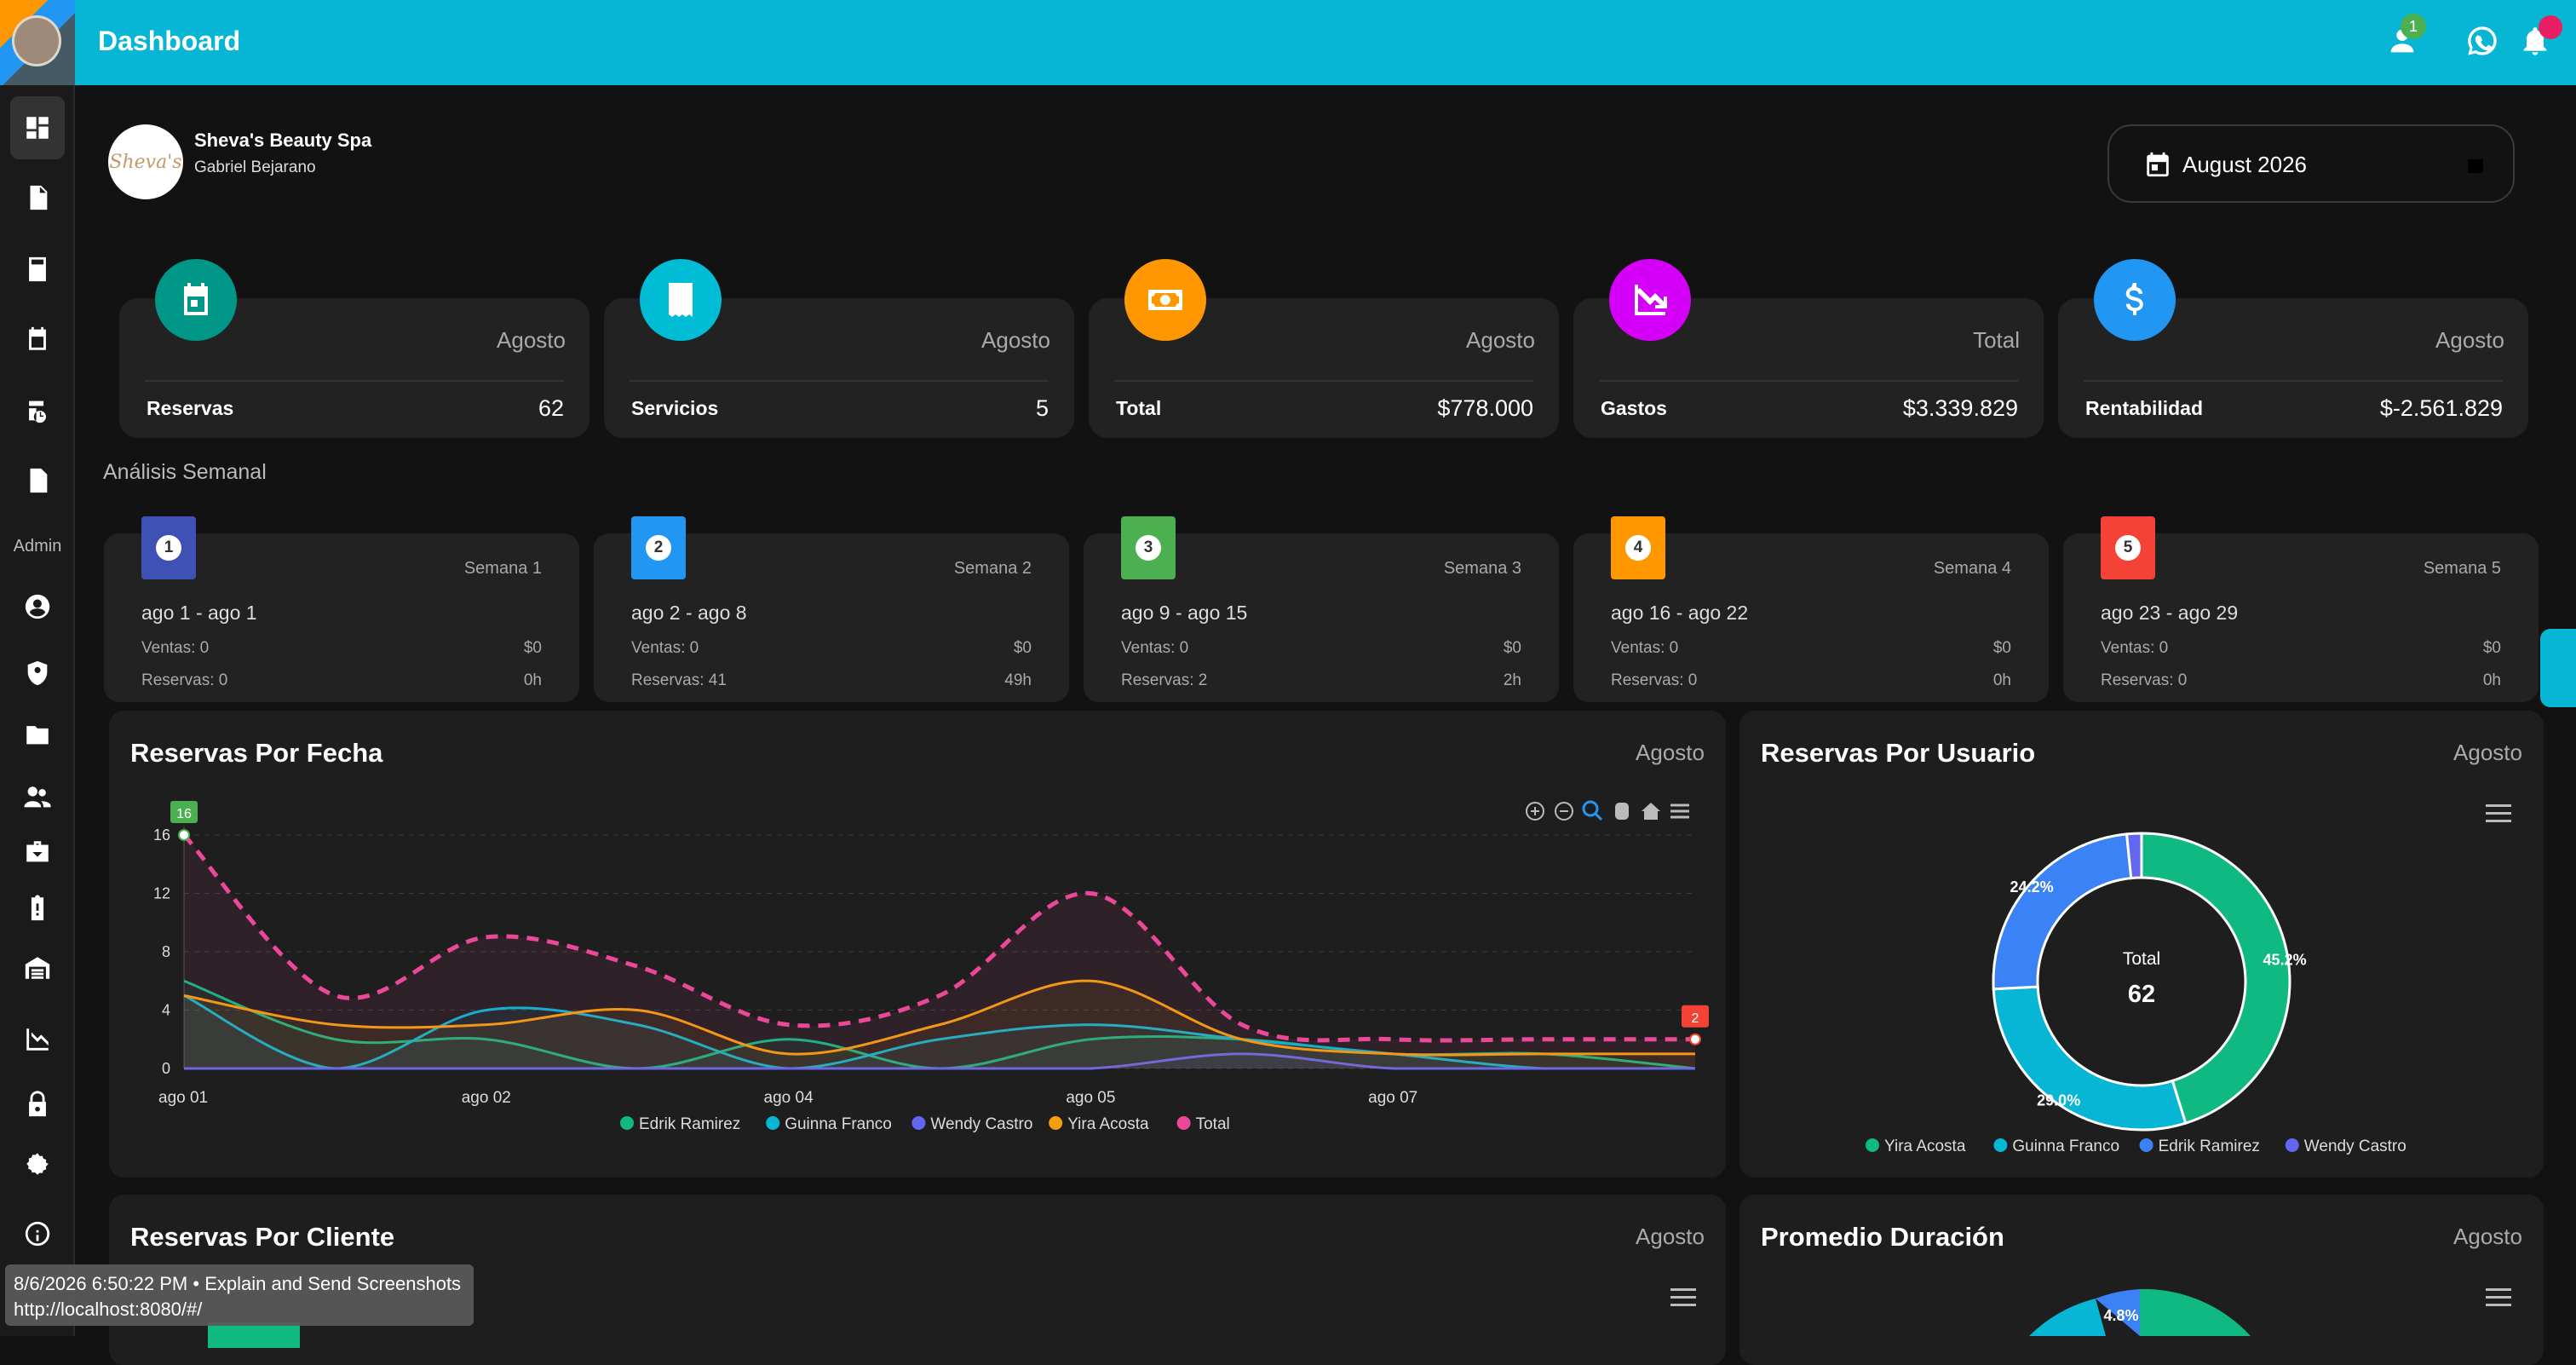 The image size is (2576, 1365). Describe the element at coordinates (675, 408) in the screenshot. I see `stat-label: Servicios` at that location.